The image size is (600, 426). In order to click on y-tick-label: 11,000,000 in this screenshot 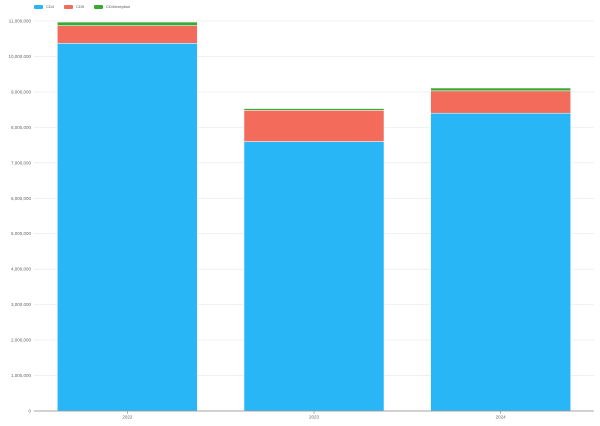, I will do `click(20, 21)`.